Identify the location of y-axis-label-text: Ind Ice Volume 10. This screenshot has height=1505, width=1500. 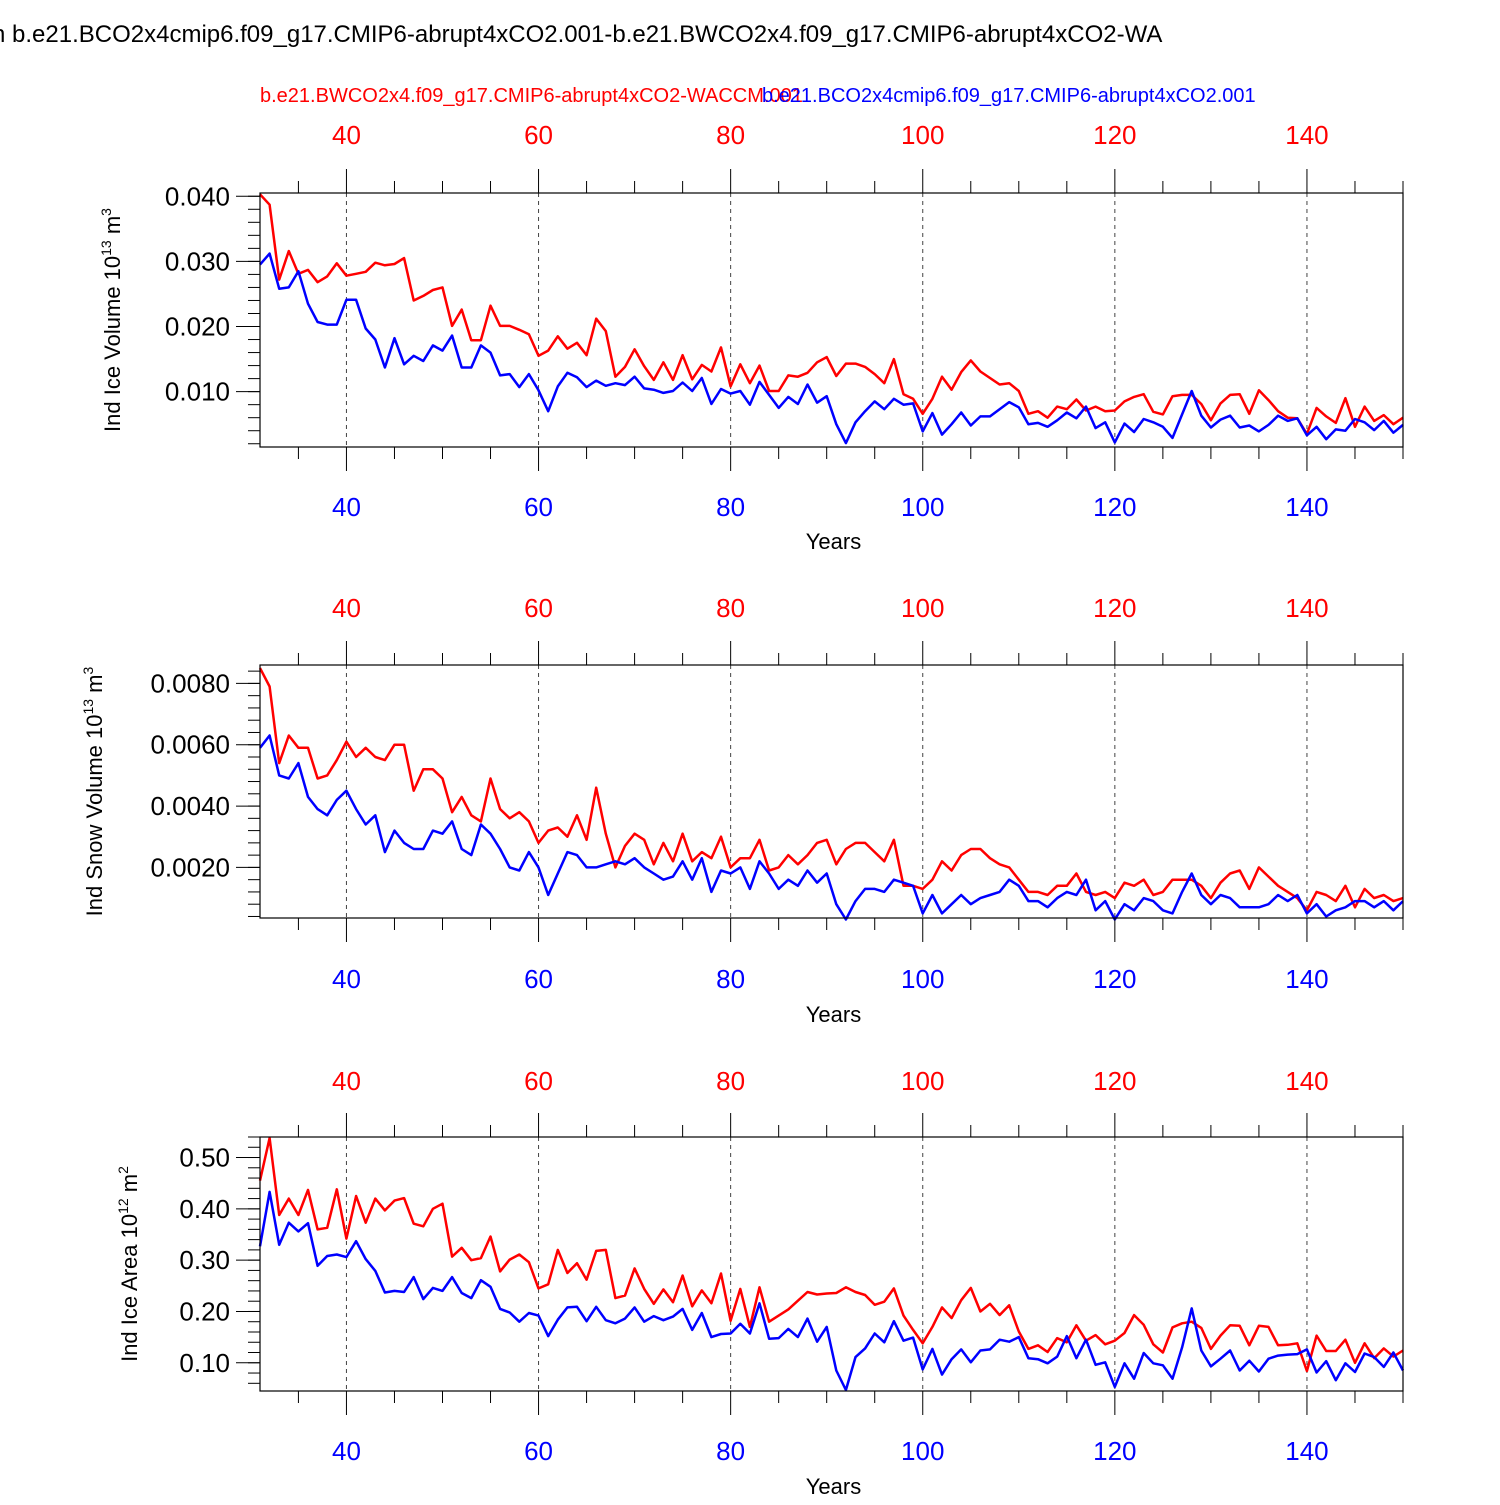
(112, 344).